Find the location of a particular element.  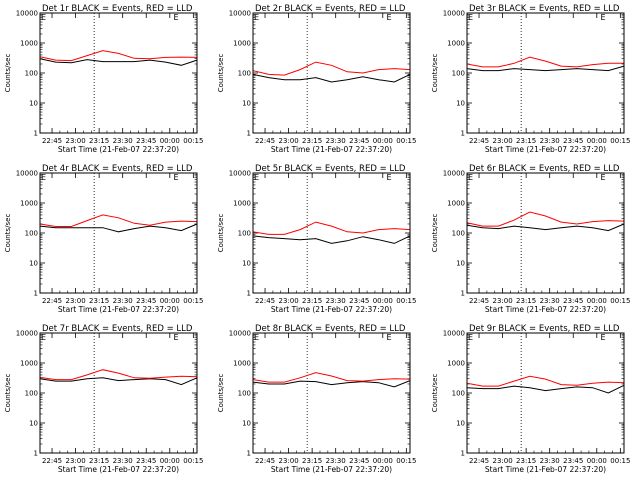

panel-title: Det 3r BLACK = Events, RED = LLD is located at coordinates (544, 9).